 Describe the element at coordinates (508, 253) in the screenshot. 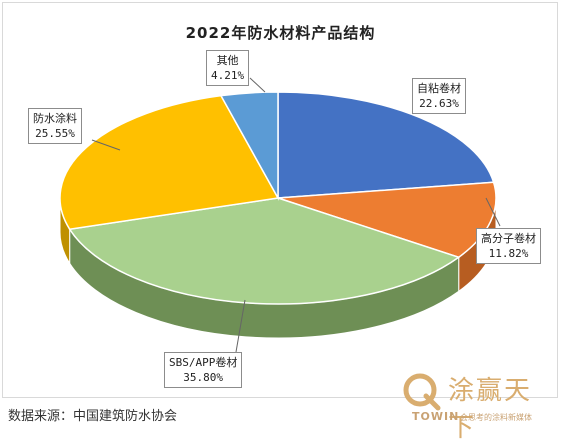

I see `slice-label-value: 11.82%` at that location.